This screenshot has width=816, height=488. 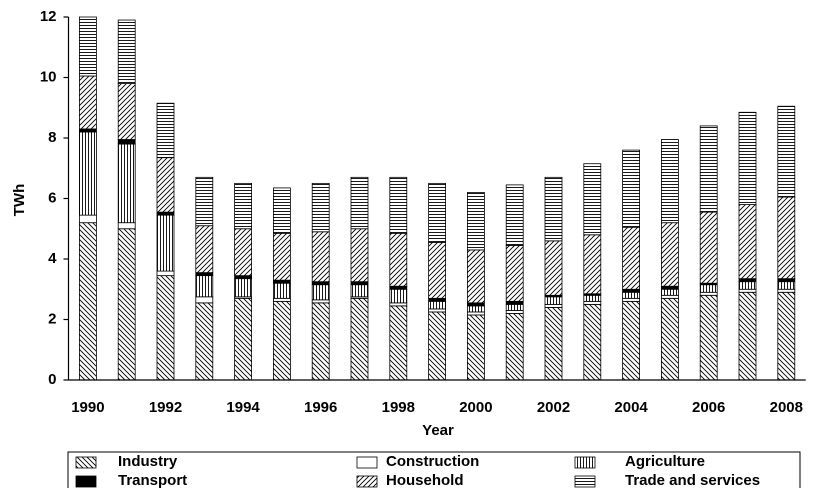 I want to click on x-tick-label: 1998, so click(x=398, y=407).